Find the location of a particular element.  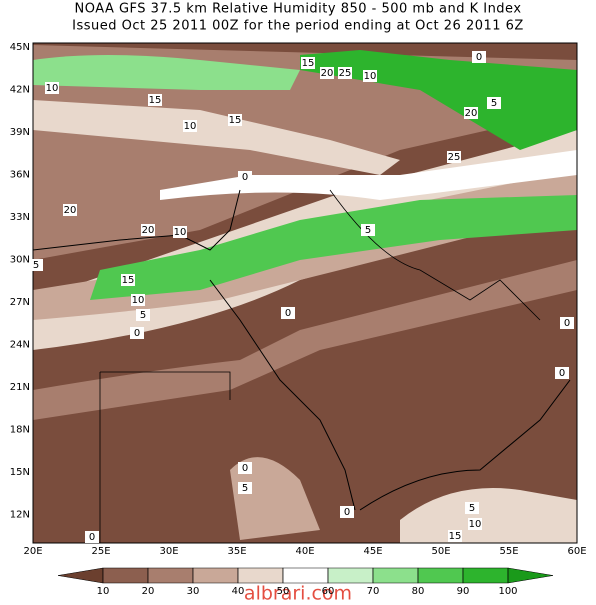

colorbar-label: 80 is located at coordinates (418, 591).